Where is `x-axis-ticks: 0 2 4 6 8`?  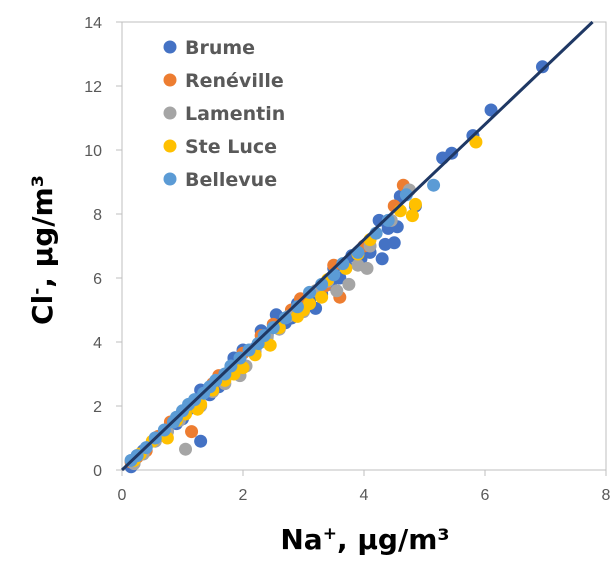 x-axis-ticks: 0 2 4 6 8 is located at coordinates (364, 487).